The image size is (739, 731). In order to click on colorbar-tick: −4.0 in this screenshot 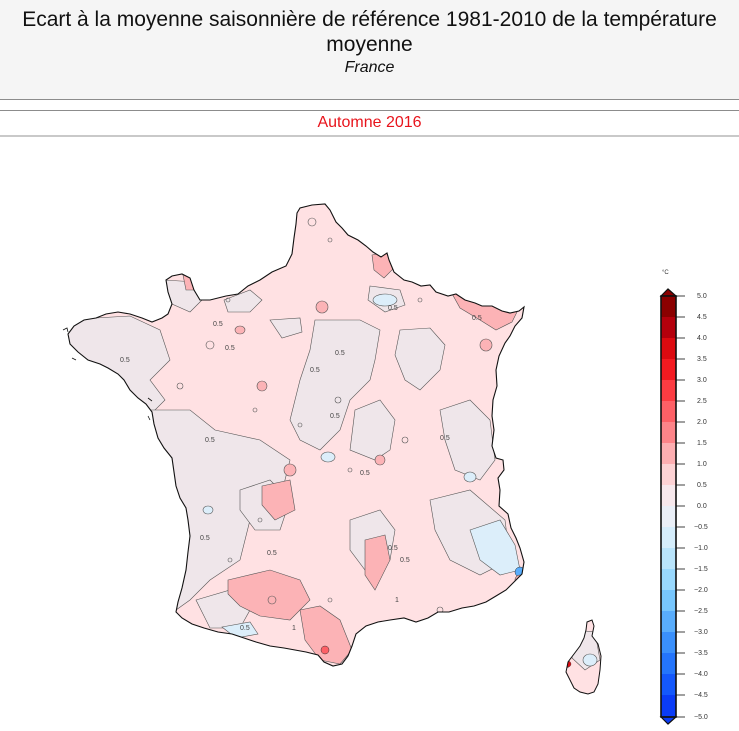, I will do `click(701, 674)`.